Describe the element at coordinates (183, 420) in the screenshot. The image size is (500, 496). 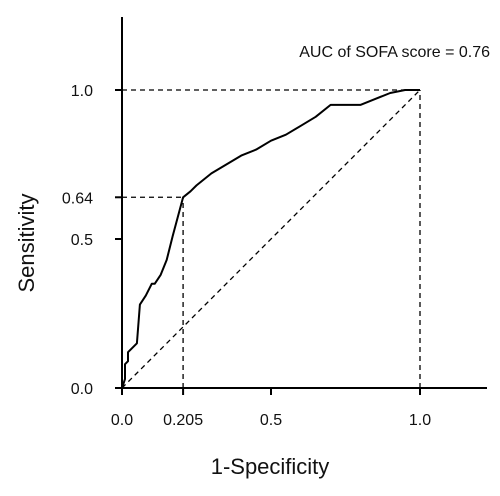
I see `x-tick-label: 0.205` at that location.